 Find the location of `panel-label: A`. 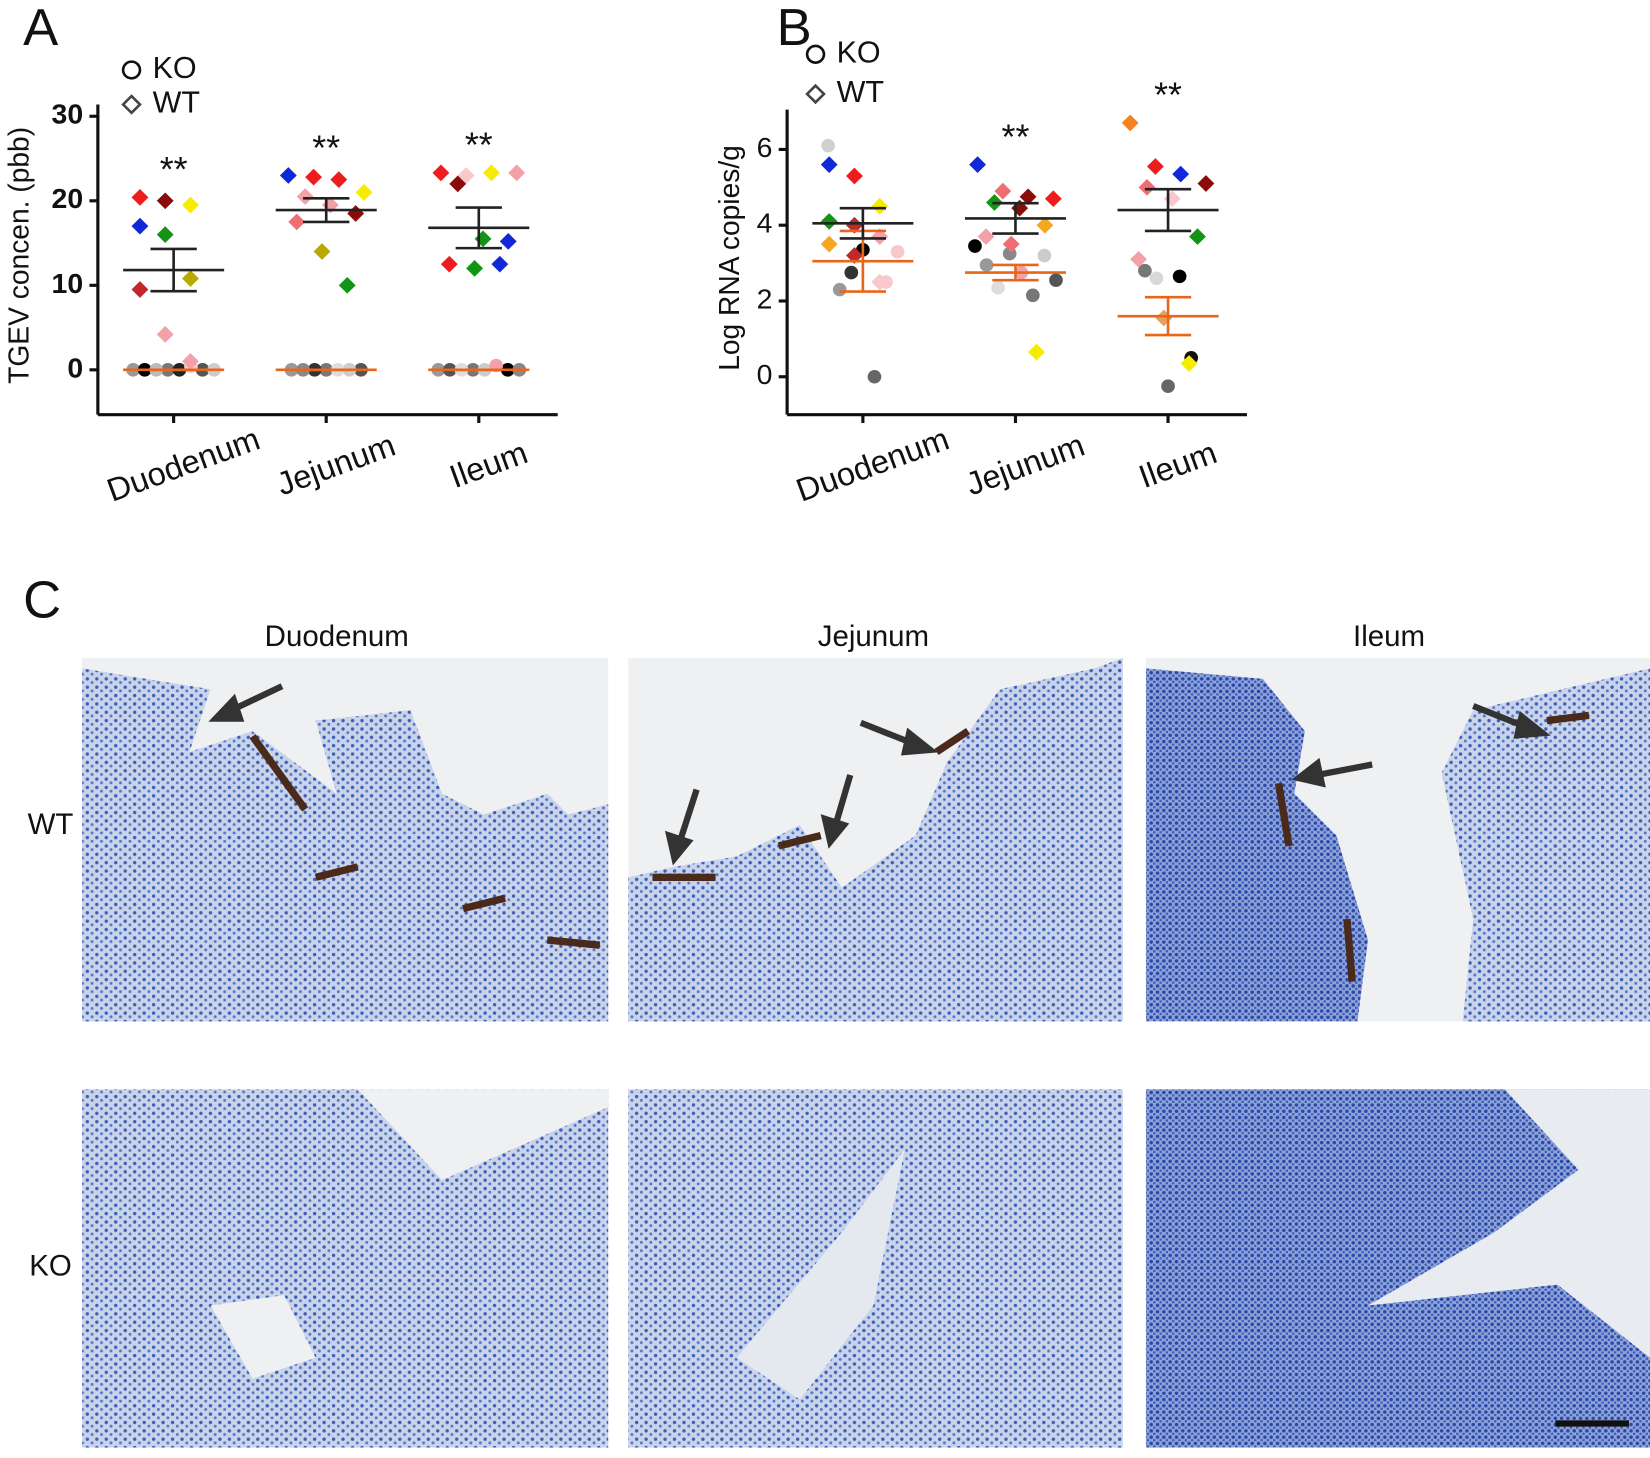

panel-label: A is located at coordinates (40, 28).